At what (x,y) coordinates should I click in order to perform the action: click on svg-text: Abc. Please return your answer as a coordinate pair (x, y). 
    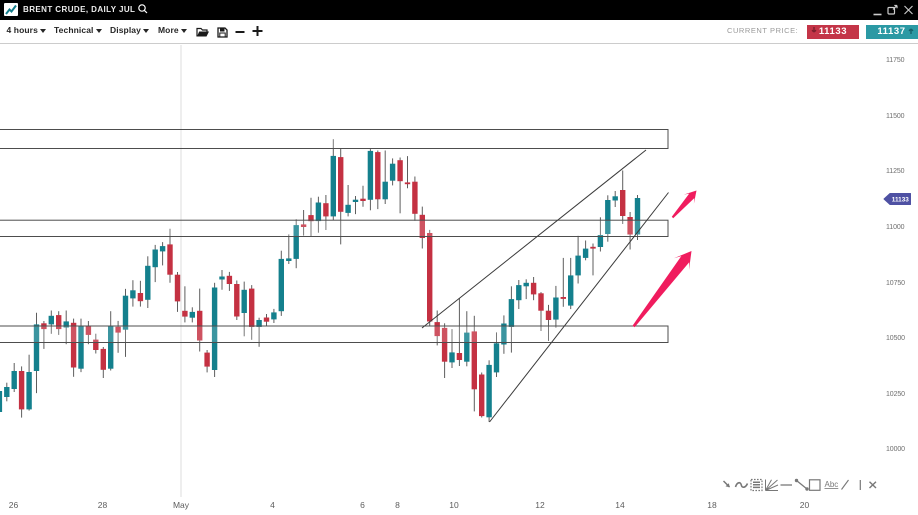
    Looking at the image, I should click on (832, 484).